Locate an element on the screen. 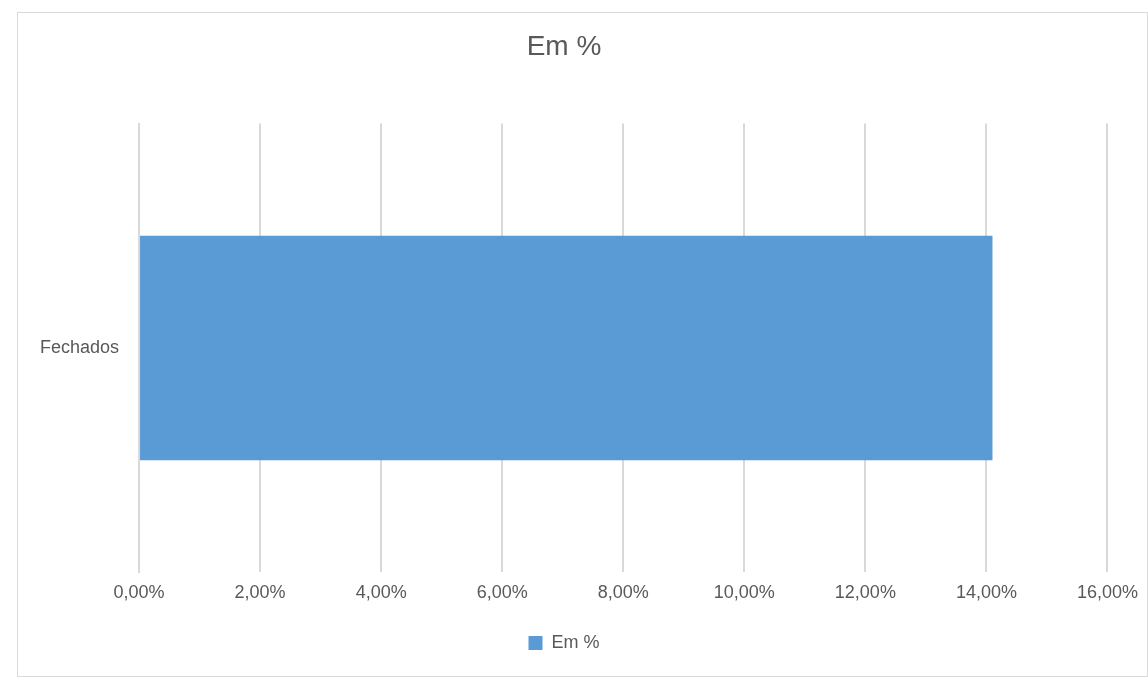 The image size is (1148, 677). legend-label: Em % is located at coordinates (575, 641).